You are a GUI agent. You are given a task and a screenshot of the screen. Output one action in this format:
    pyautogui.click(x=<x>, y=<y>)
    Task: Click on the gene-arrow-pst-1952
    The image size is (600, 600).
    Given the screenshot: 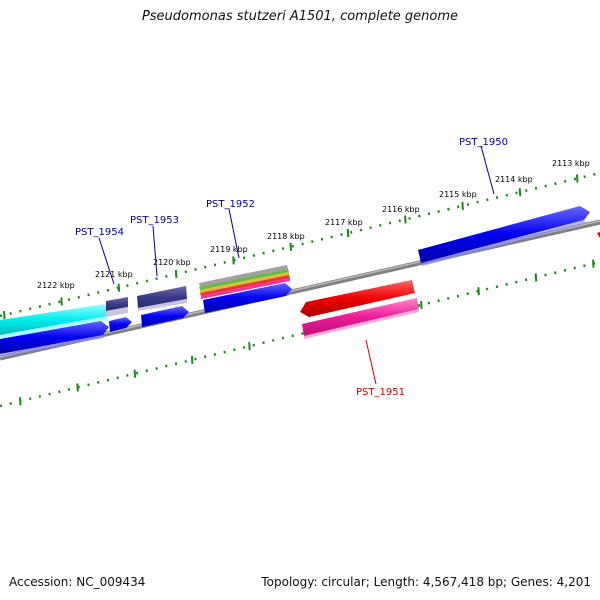 What is the action you would take?
    pyautogui.click(x=247, y=298)
    